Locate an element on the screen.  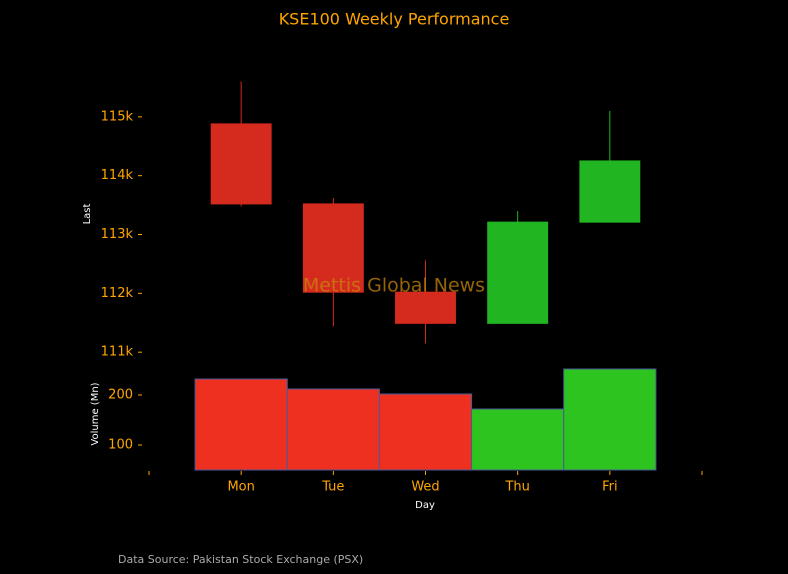
watermark: Mettis Global News is located at coordinates (394, 286).